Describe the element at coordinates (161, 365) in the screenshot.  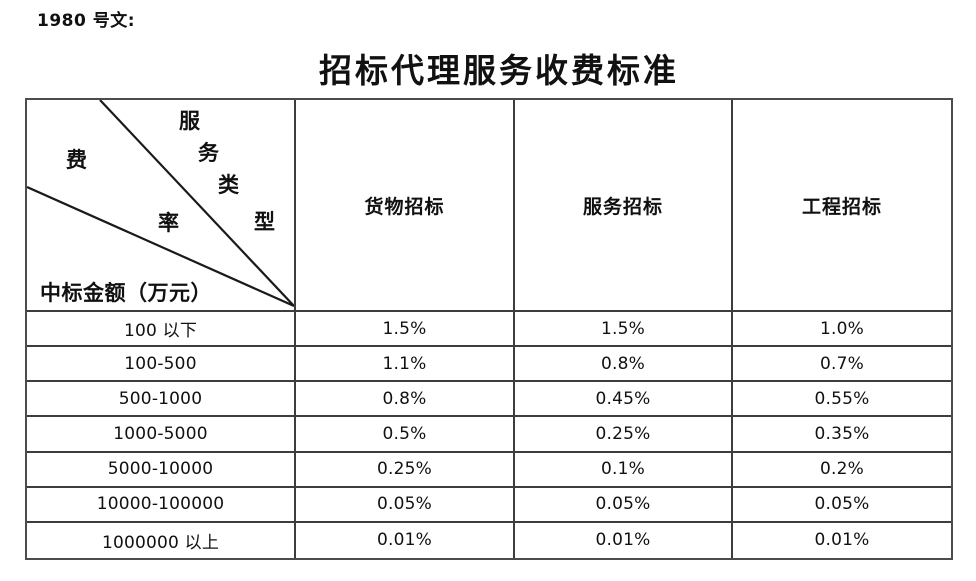
I see `row-label: 100-500` at that location.